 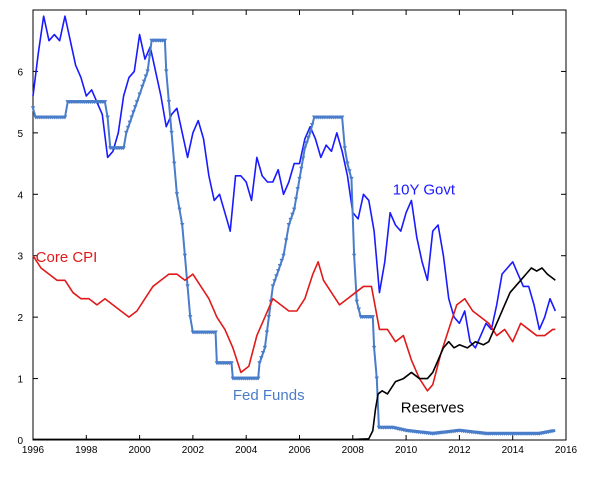 What do you see at coordinates (20, 195) in the screenshot?
I see `y-tick-label: 4` at bounding box center [20, 195].